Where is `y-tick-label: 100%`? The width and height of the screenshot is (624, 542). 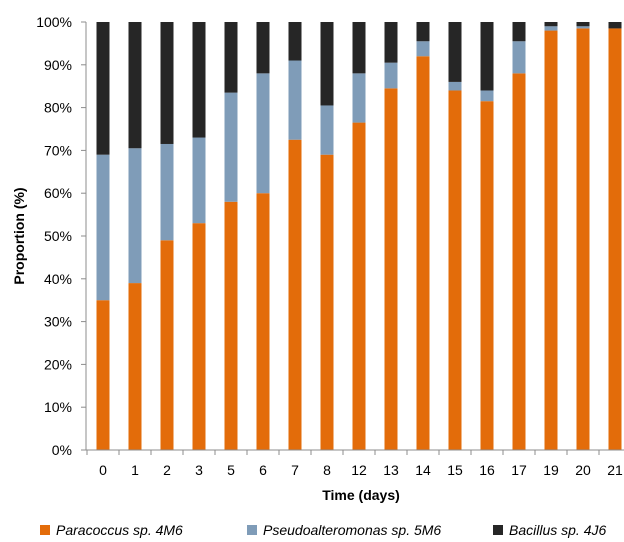
y-tick-label: 100% is located at coordinates (54, 22).